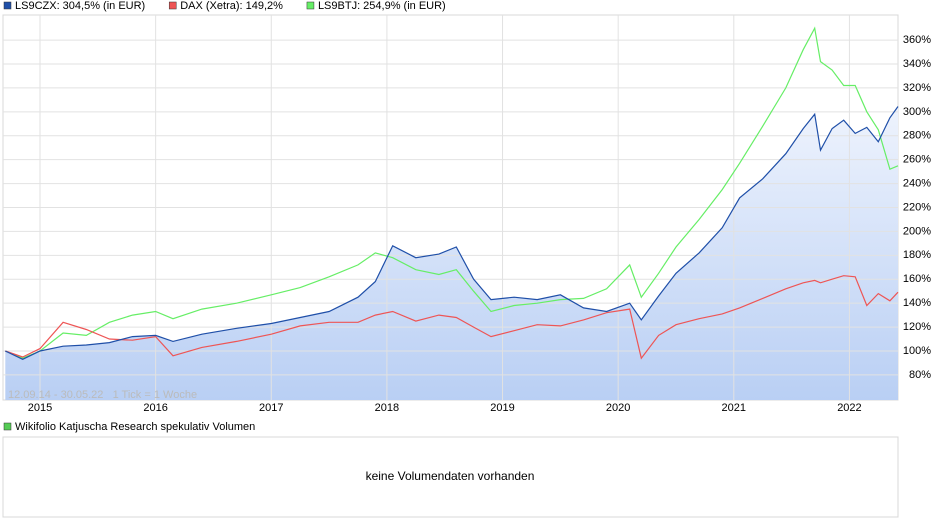  I want to click on x-tick-label: 2019, so click(502, 408).